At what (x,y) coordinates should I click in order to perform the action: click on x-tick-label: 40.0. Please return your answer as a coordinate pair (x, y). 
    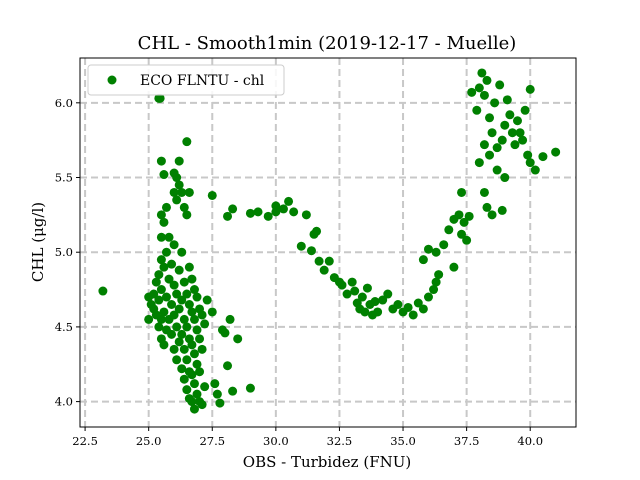
    Looking at the image, I should click on (530, 441).